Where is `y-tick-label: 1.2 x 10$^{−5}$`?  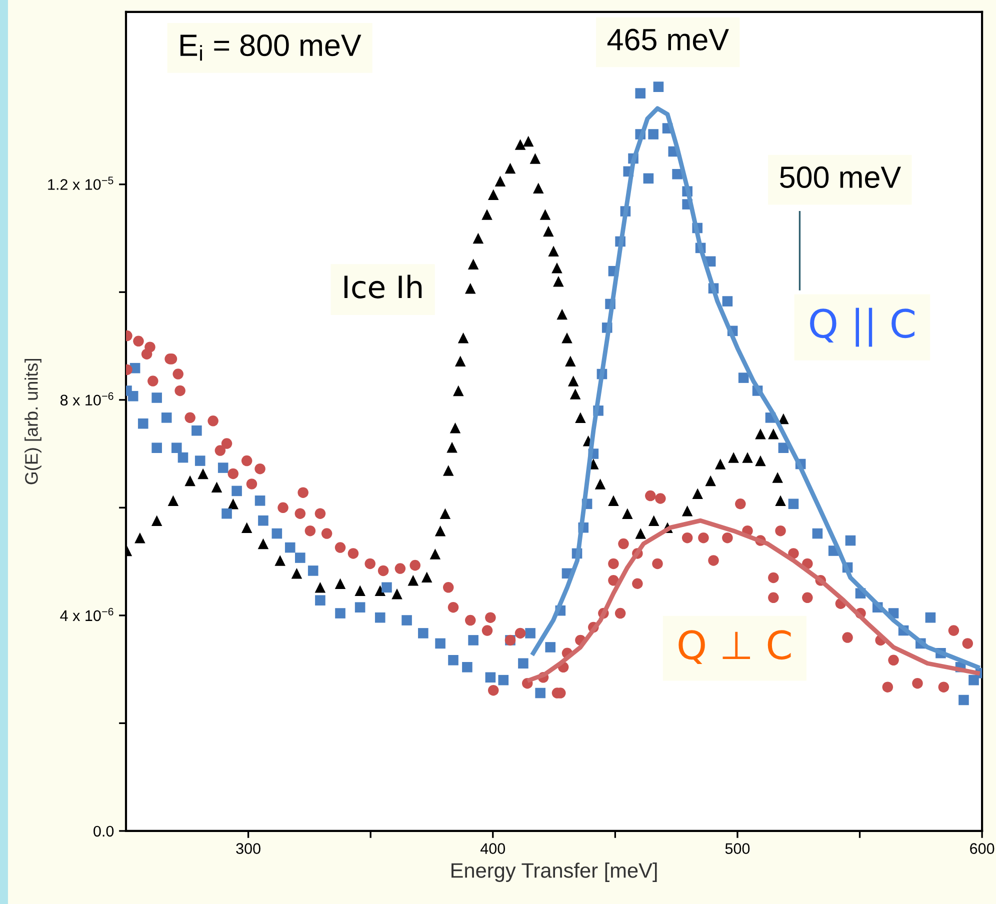
y-tick-label: 1.2 x 10$^{−5}$ is located at coordinates (81, 183).